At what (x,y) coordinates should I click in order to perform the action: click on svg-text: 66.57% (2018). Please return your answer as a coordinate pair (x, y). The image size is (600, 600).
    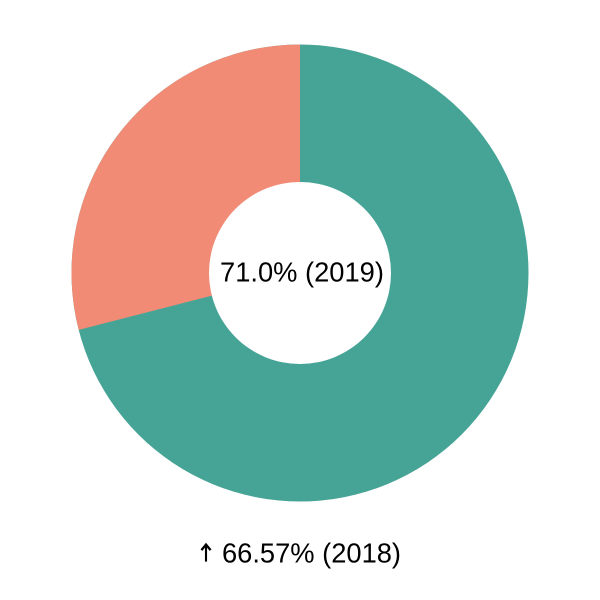
    Looking at the image, I should click on (311, 552).